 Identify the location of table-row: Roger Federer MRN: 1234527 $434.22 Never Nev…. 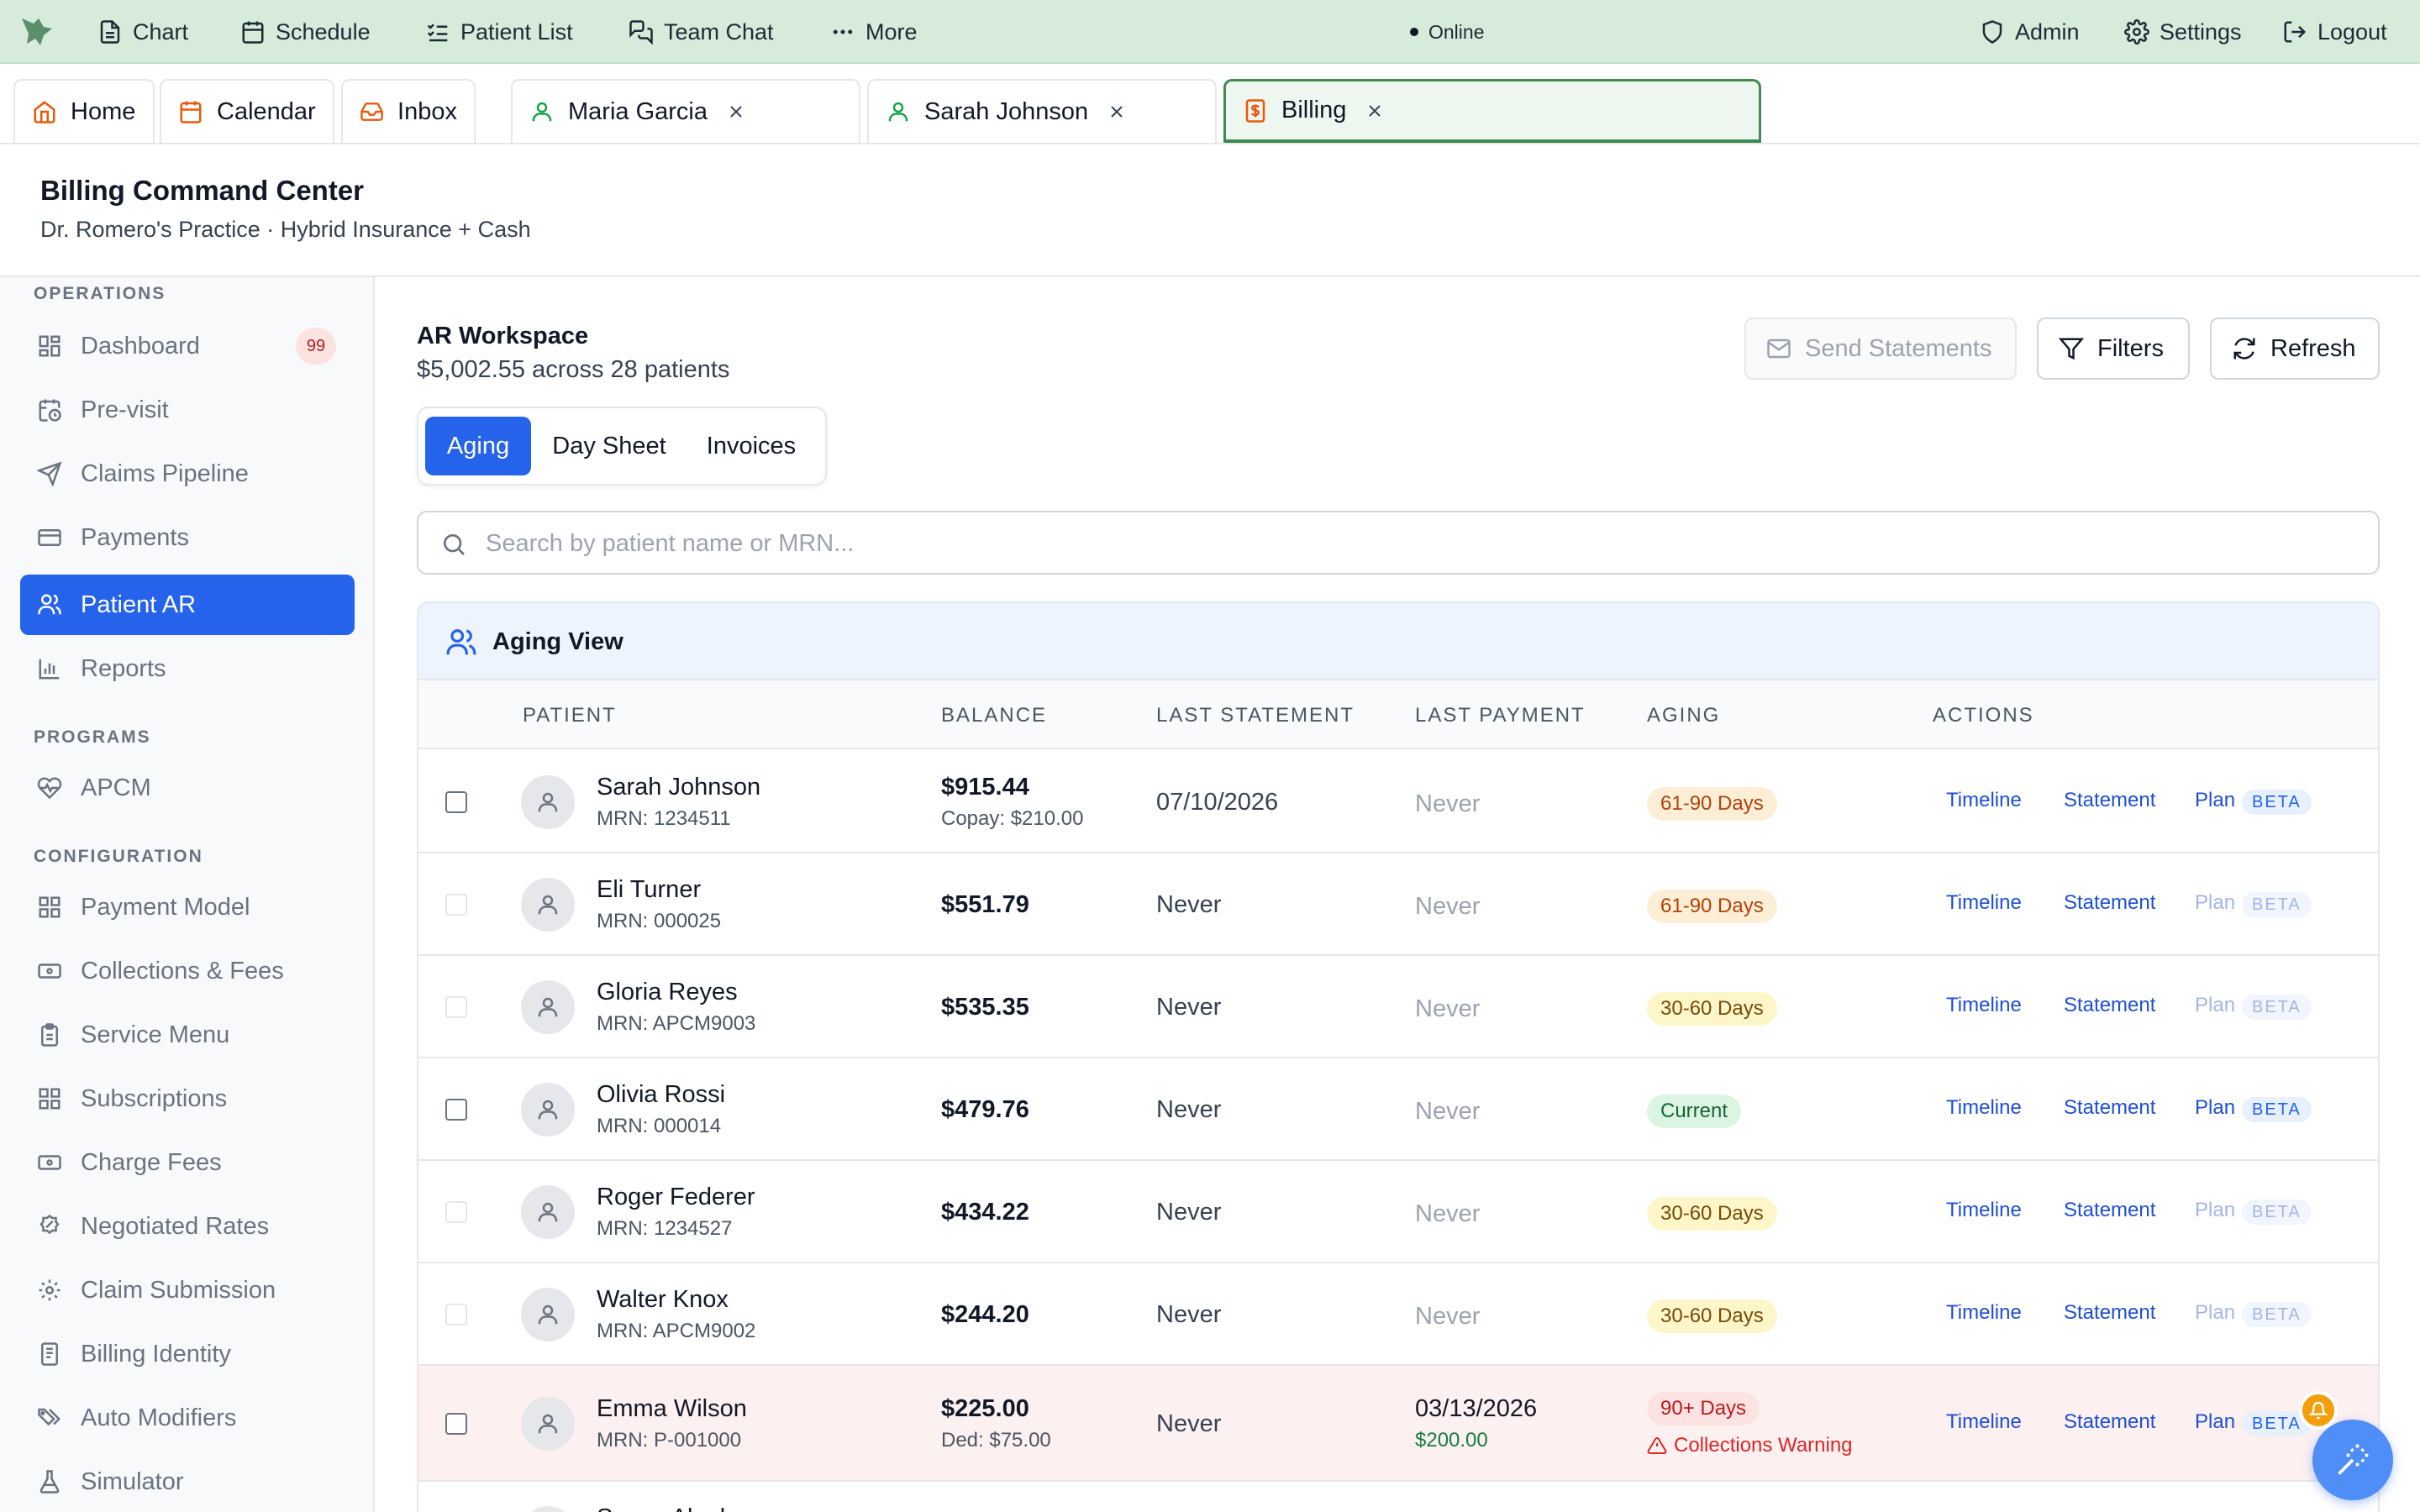
(1398, 1212).